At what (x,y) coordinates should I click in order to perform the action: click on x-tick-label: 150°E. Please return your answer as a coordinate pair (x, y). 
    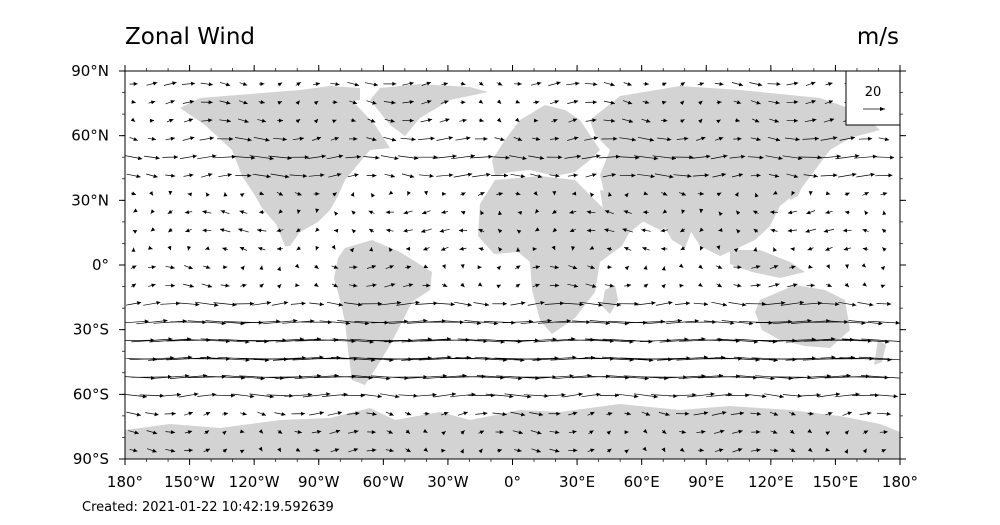
    Looking at the image, I should click on (836, 482).